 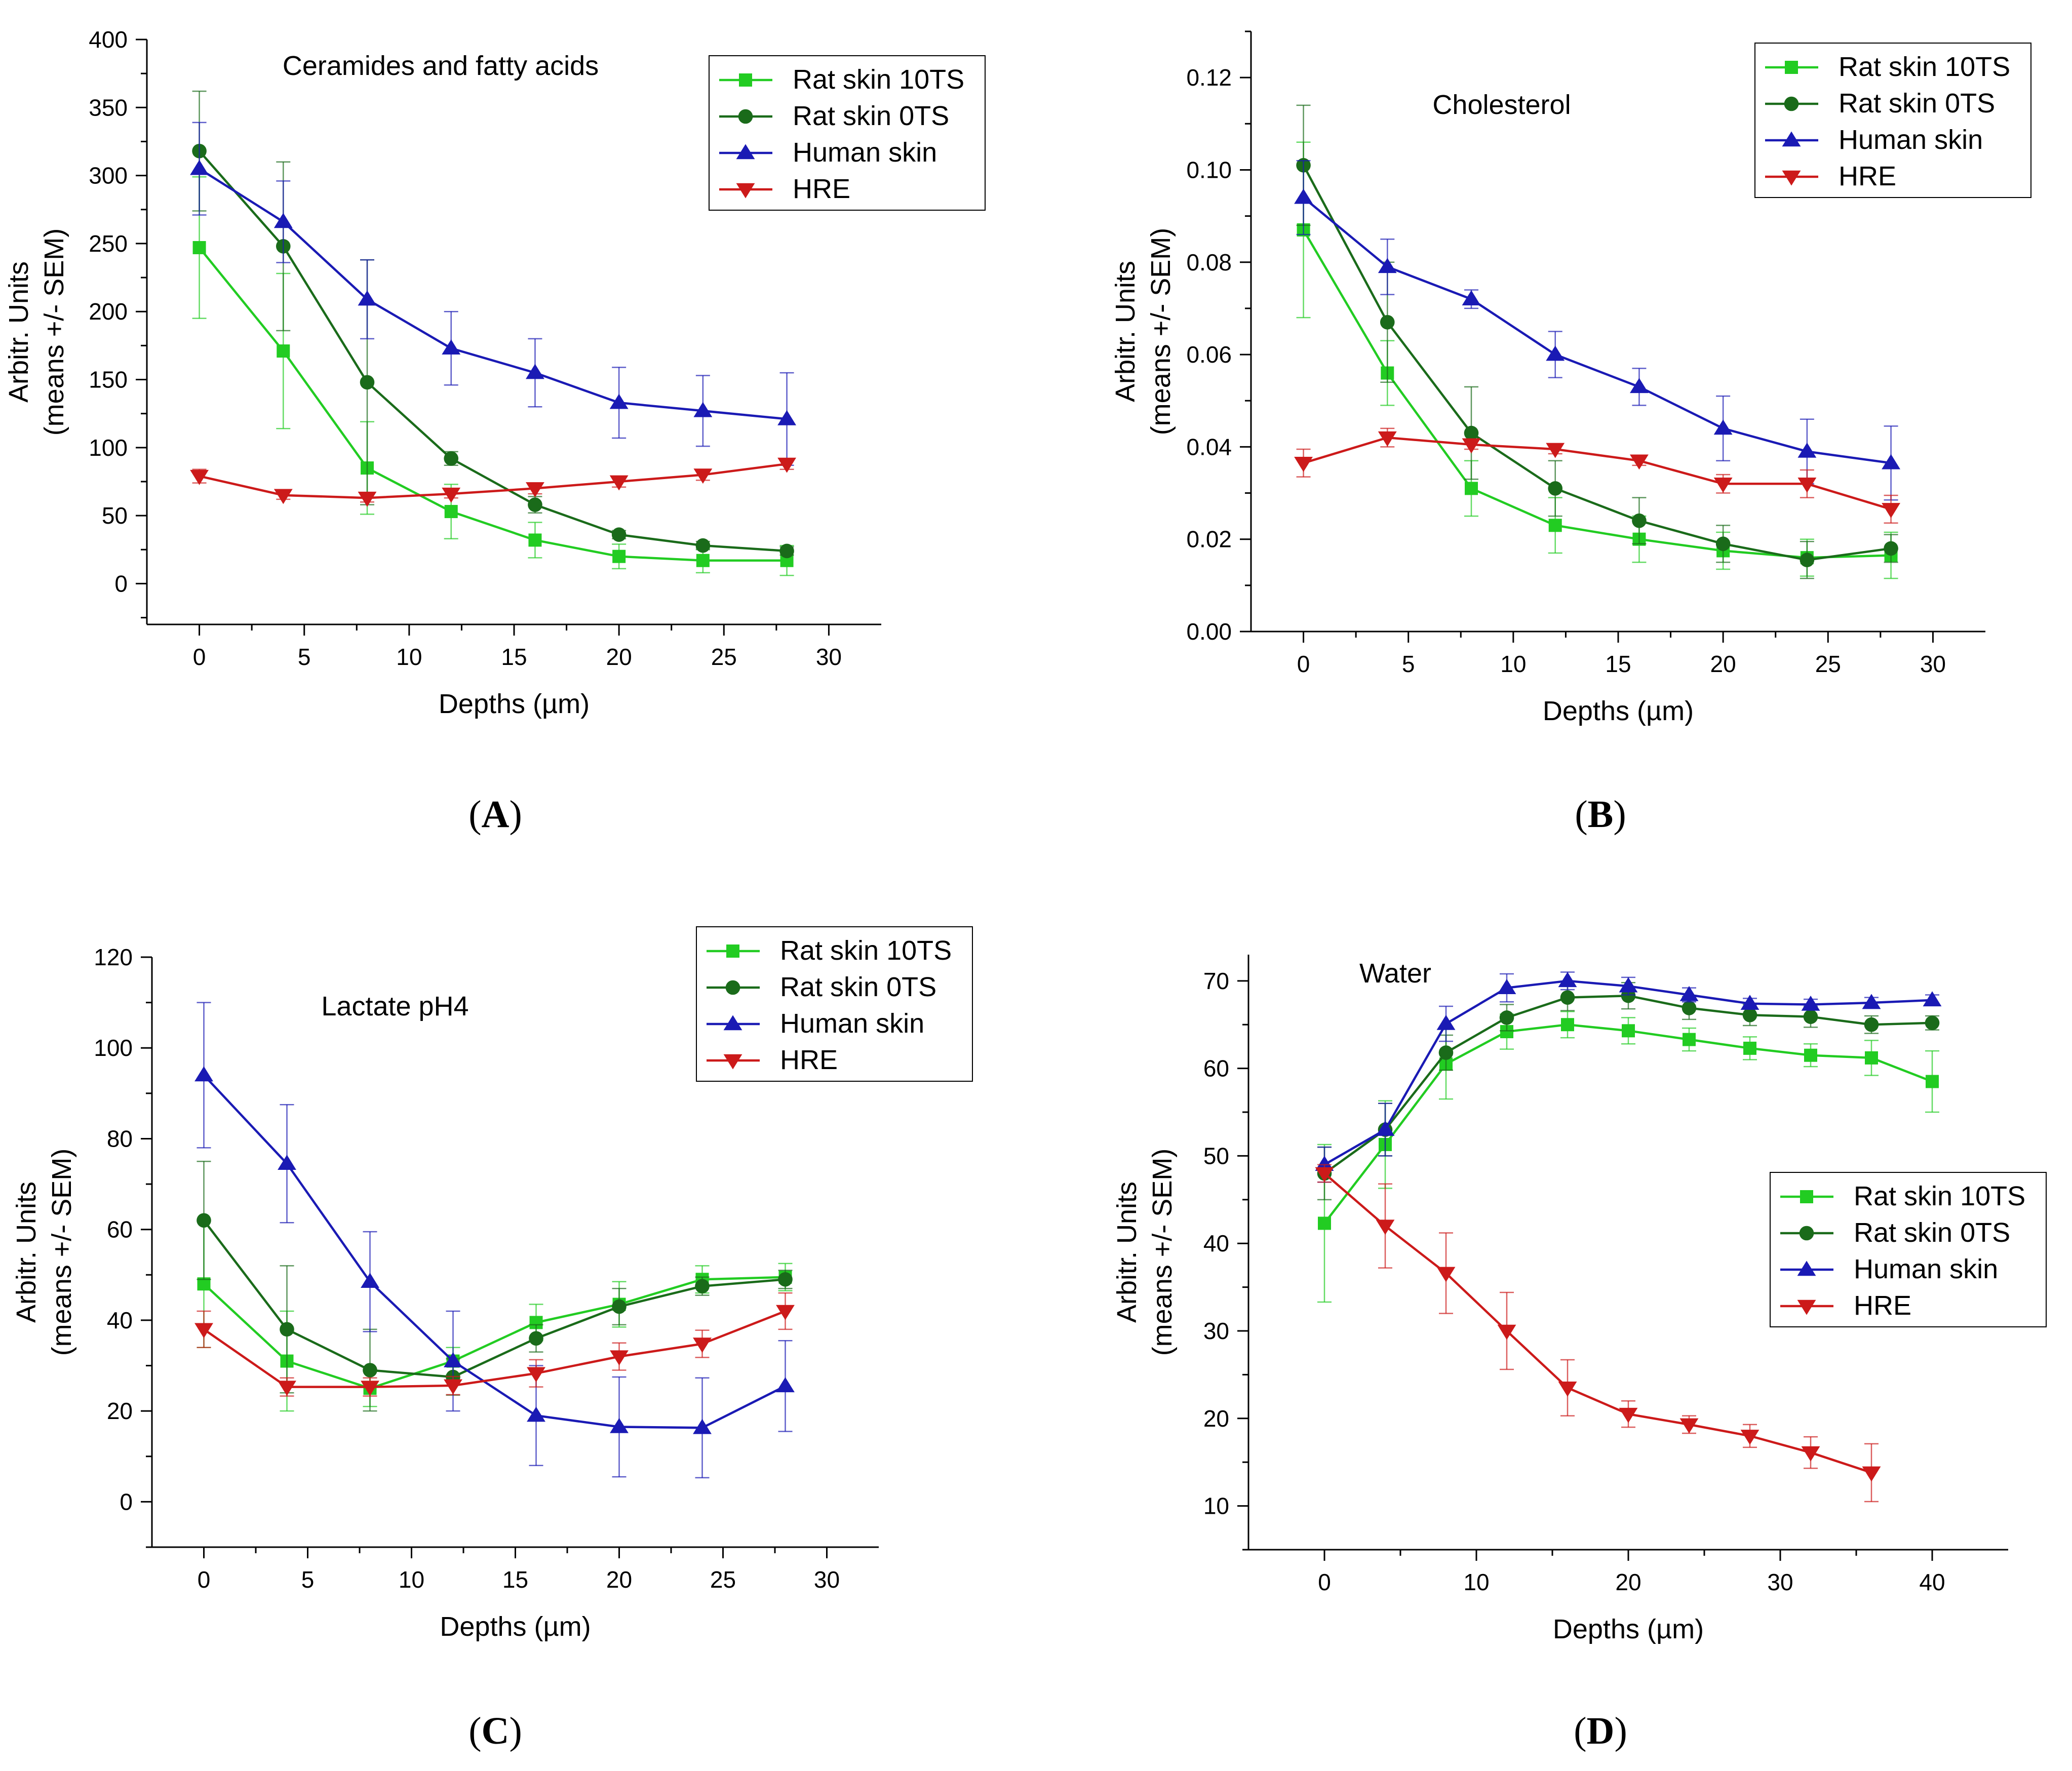 What do you see at coordinates (515, 704) in the screenshot?
I see `panel-a-x-axis-label: Depths (µm)` at bounding box center [515, 704].